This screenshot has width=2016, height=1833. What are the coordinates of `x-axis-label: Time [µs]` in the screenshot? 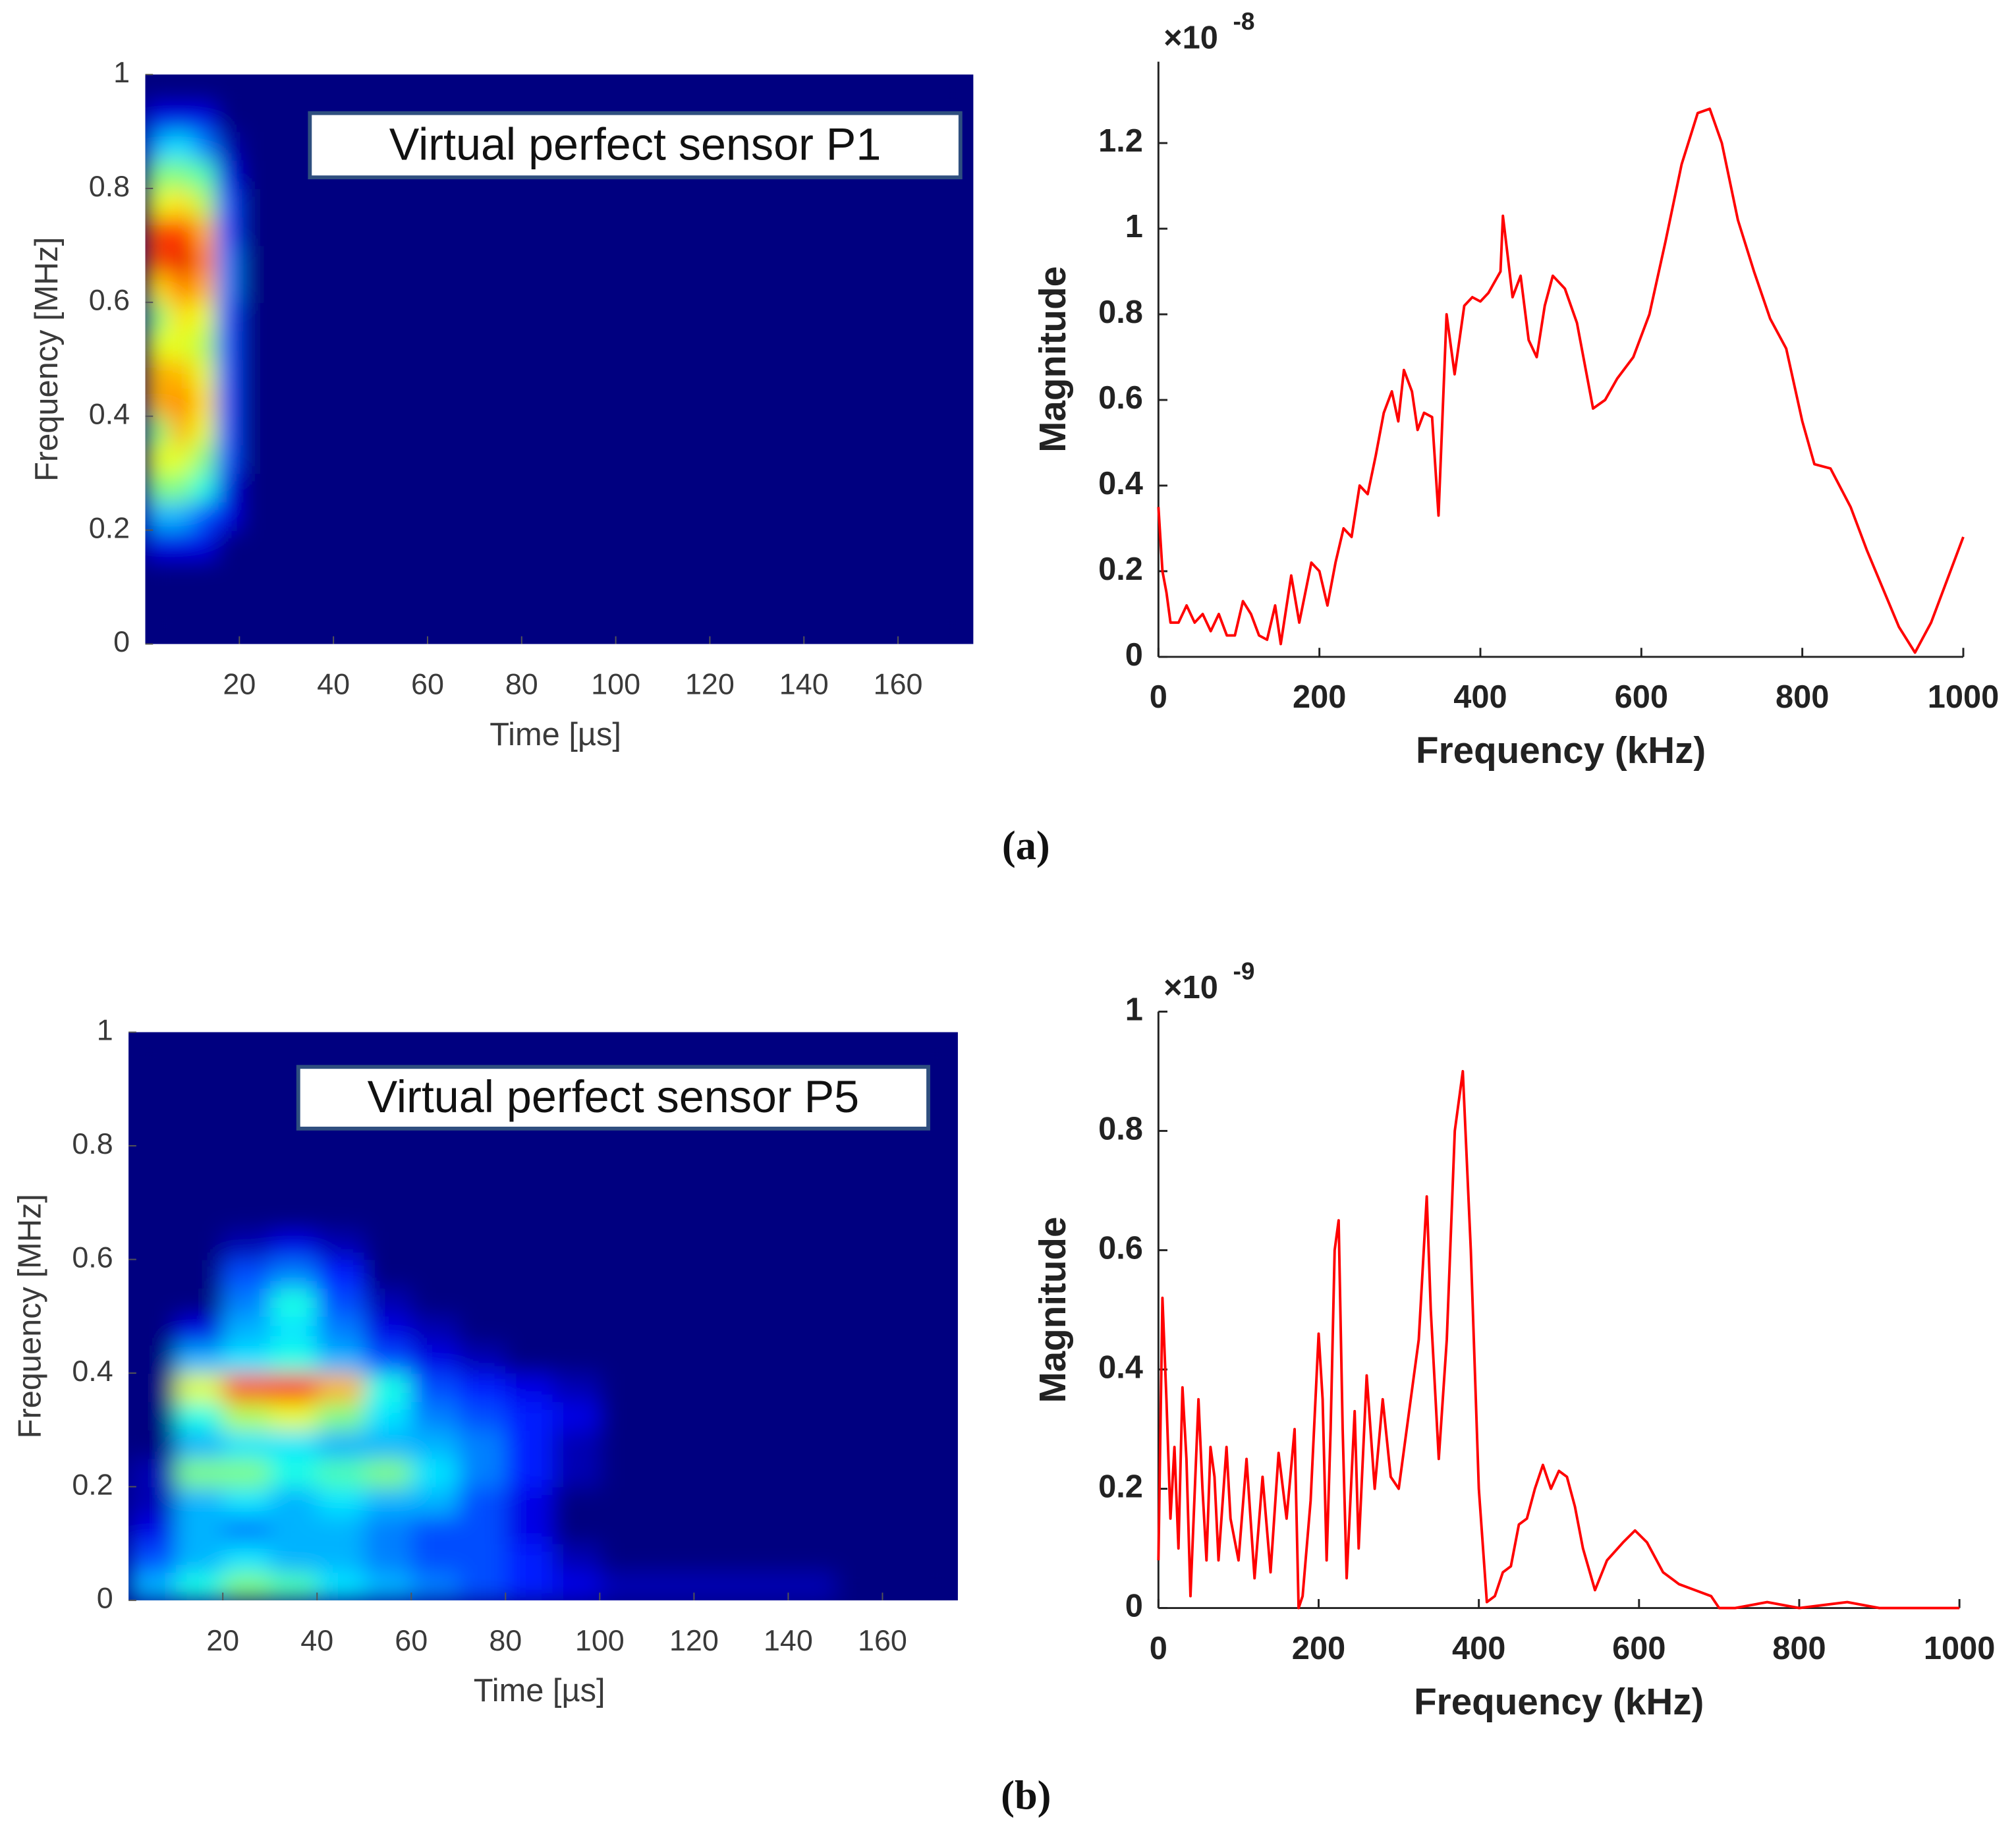 It's located at (539, 1690).